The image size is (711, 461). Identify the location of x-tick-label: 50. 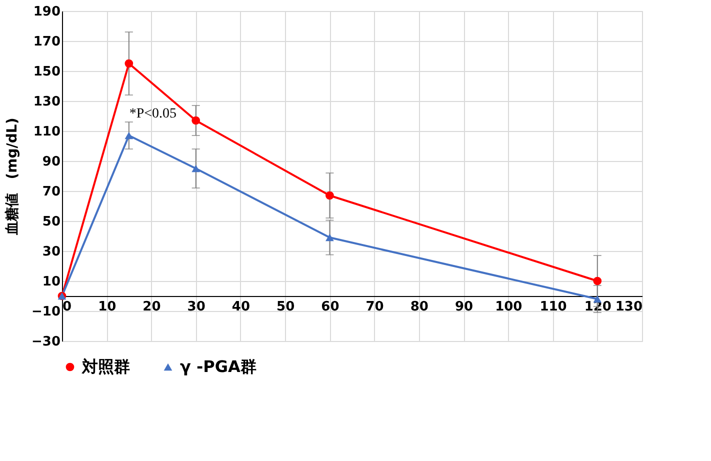
(285, 307).